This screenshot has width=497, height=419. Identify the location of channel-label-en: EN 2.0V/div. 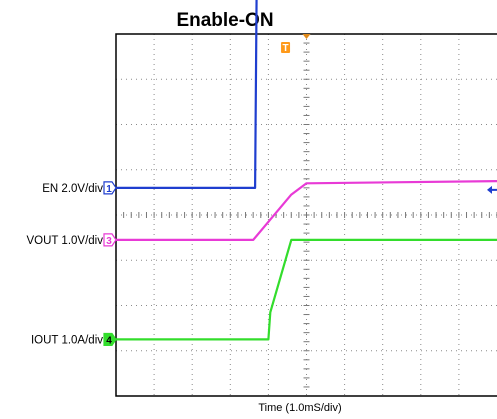
(72, 189).